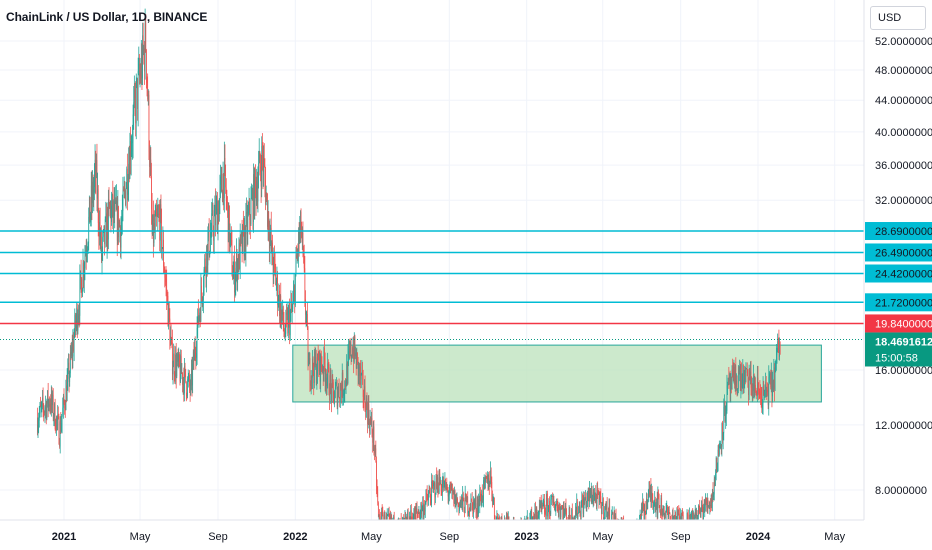 Image resolution: width=932 pixels, height=550 pixels. I want to click on level-price-label: 19.8400000, so click(903, 324).